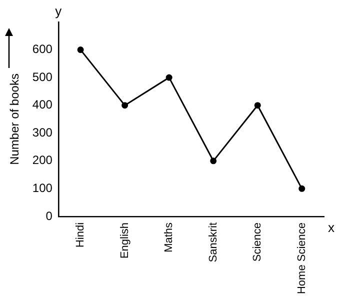 The height and width of the screenshot is (302, 350). Describe the element at coordinates (15, 119) in the screenshot. I see `y-axis-title: Number of books` at that location.